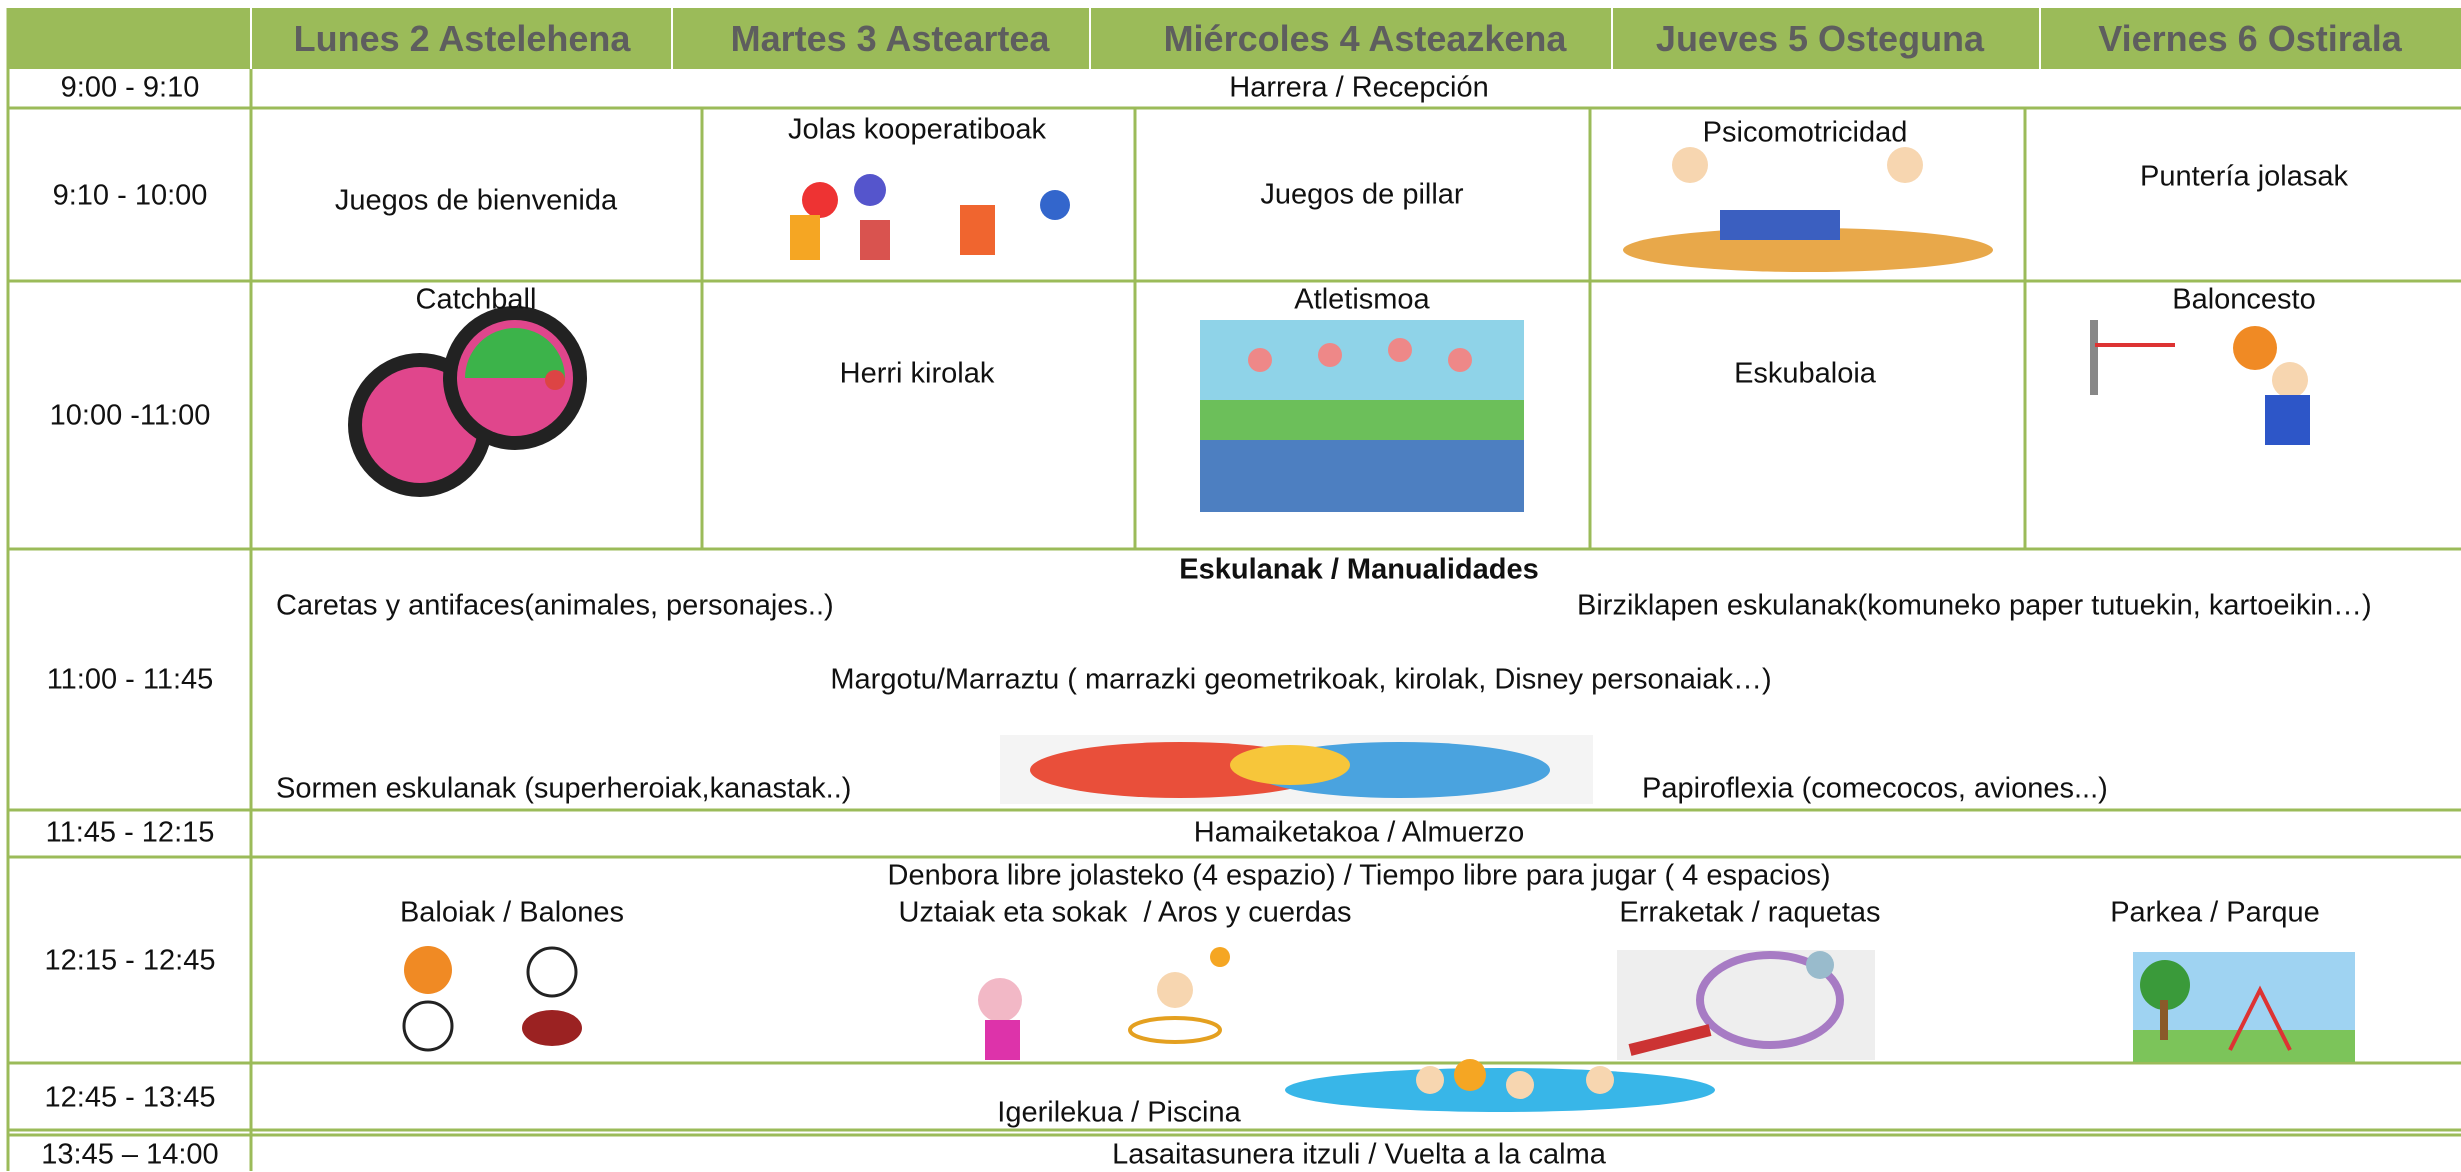 This screenshot has height=1172, width=2461. Describe the element at coordinates (1365, 38) in the screenshot. I see `day-header: Miércoles 4 Asteazkena` at that location.